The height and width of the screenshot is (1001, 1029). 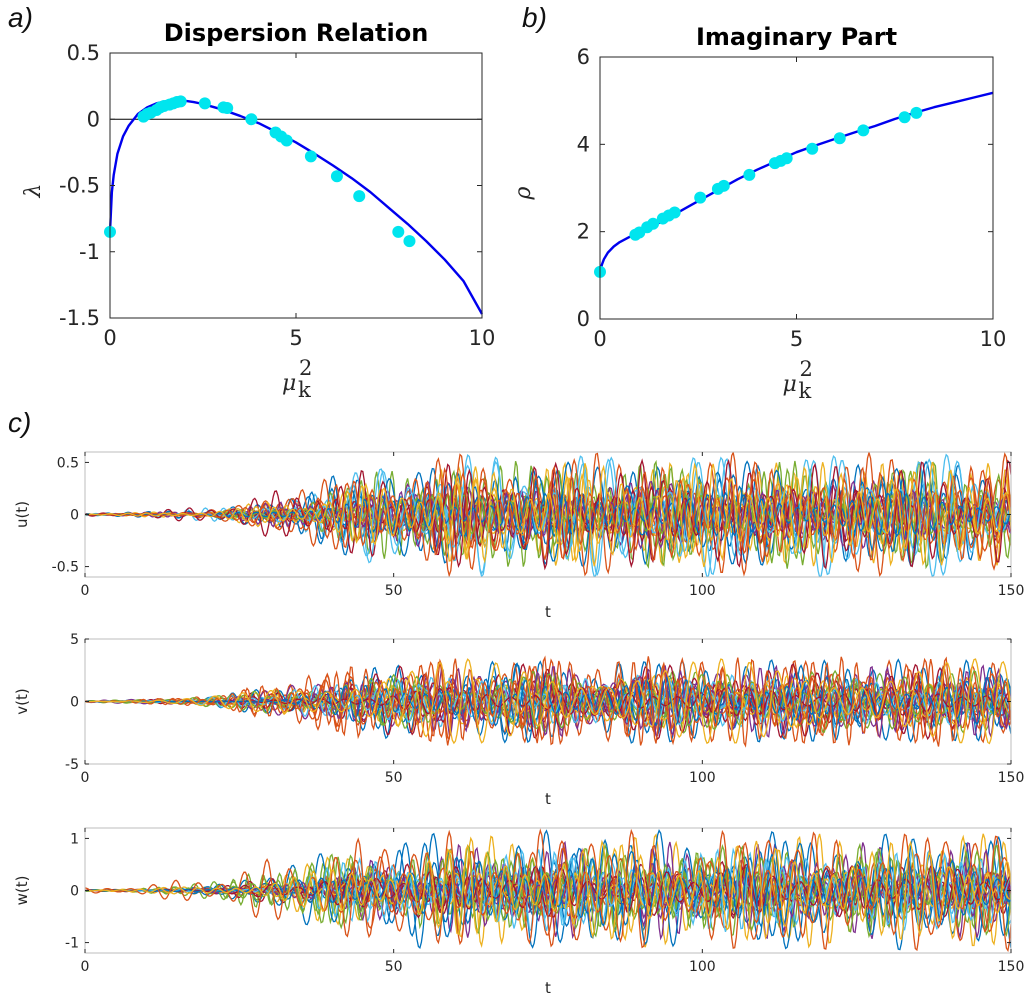 What do you see at coordinates (523, 193) in the screenshot?
I see `y-axis-label: ρ` at bounding box center [523, 193].